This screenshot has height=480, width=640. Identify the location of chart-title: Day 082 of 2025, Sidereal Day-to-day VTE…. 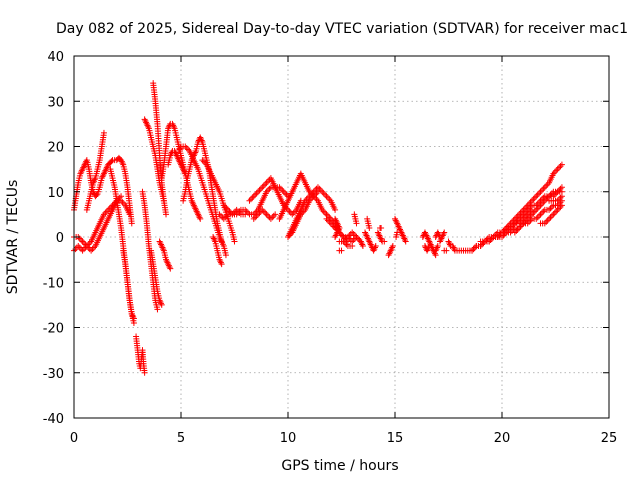
(342, 29).